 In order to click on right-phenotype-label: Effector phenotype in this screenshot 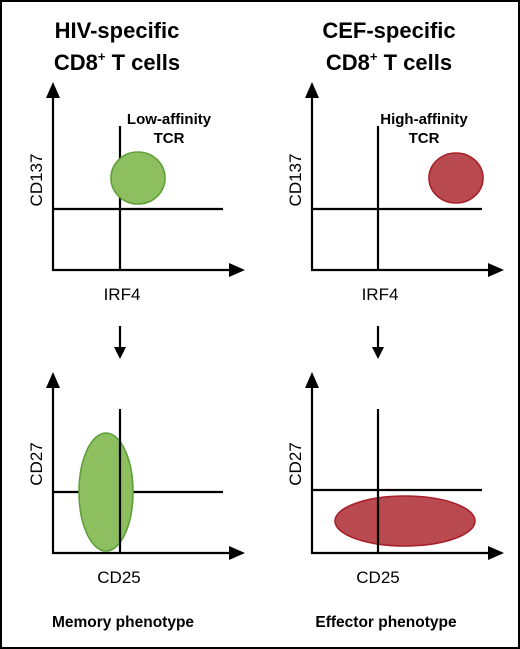, I will do `click(386, 622)`.